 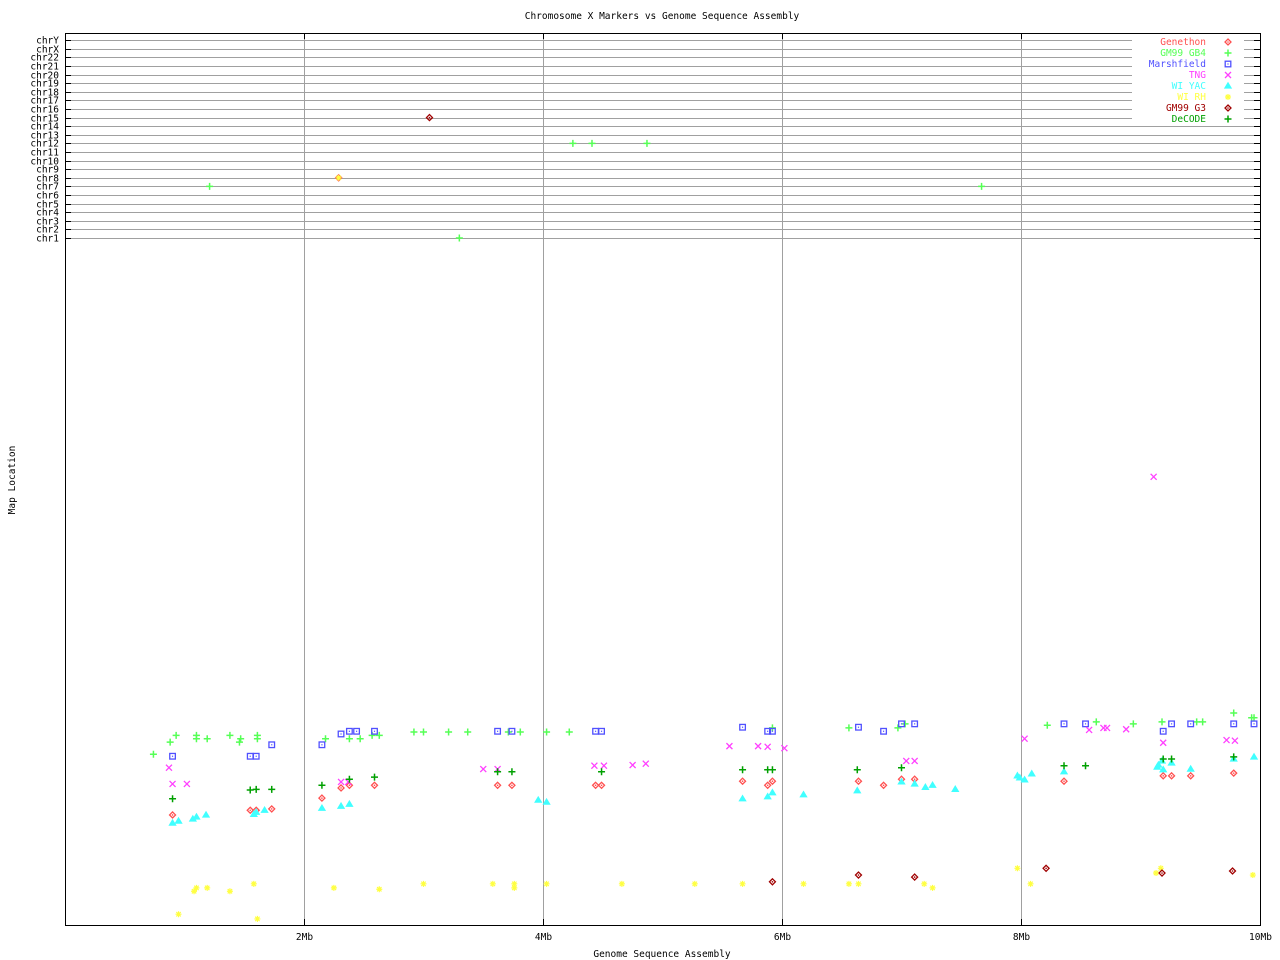 I want to click on legend-entry-decode: DeCODE, so click(x=1189, y=119).